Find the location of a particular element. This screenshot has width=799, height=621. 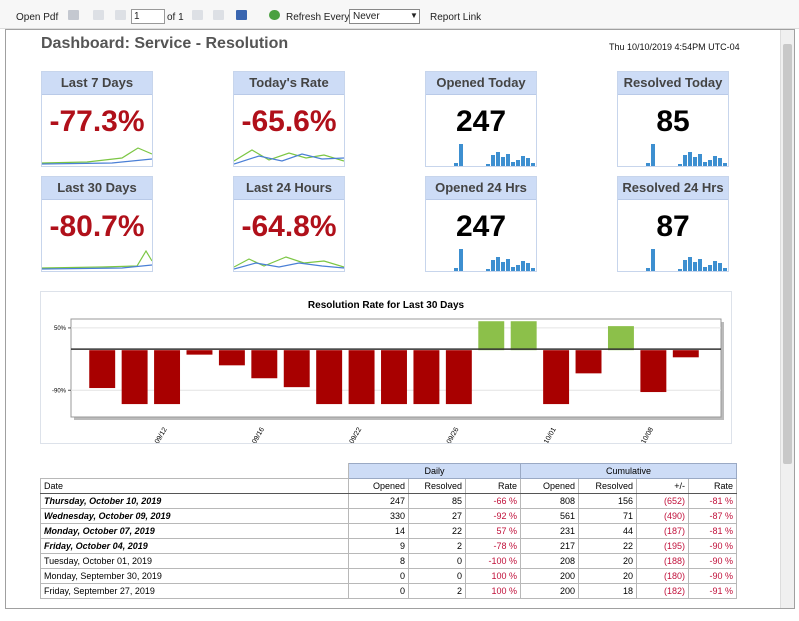

kpi-value: 85 is located at coordinates (673, 121).